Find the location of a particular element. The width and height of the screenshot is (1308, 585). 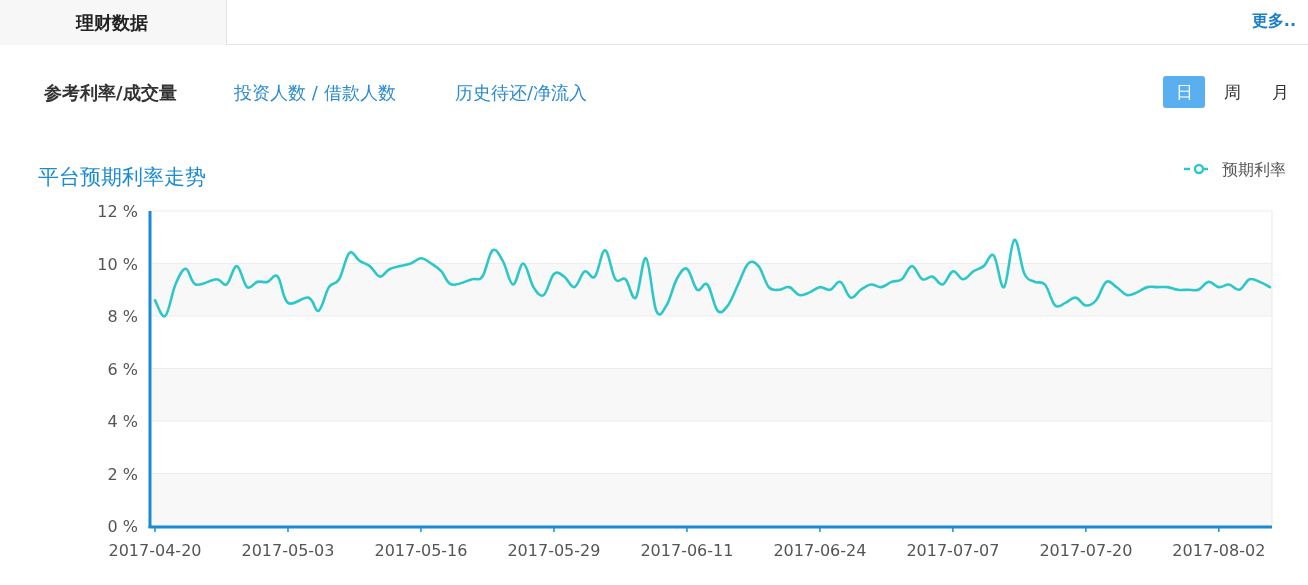

text: 更多.. is located at coordinates (1273, 20).